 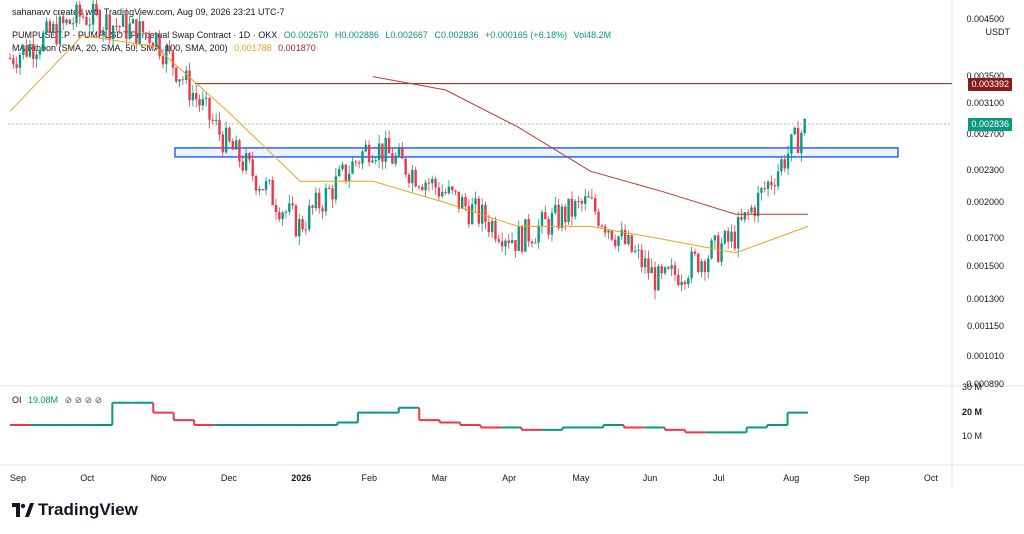 I want to click on time-tick-label: May, so click(x=581, y=478).